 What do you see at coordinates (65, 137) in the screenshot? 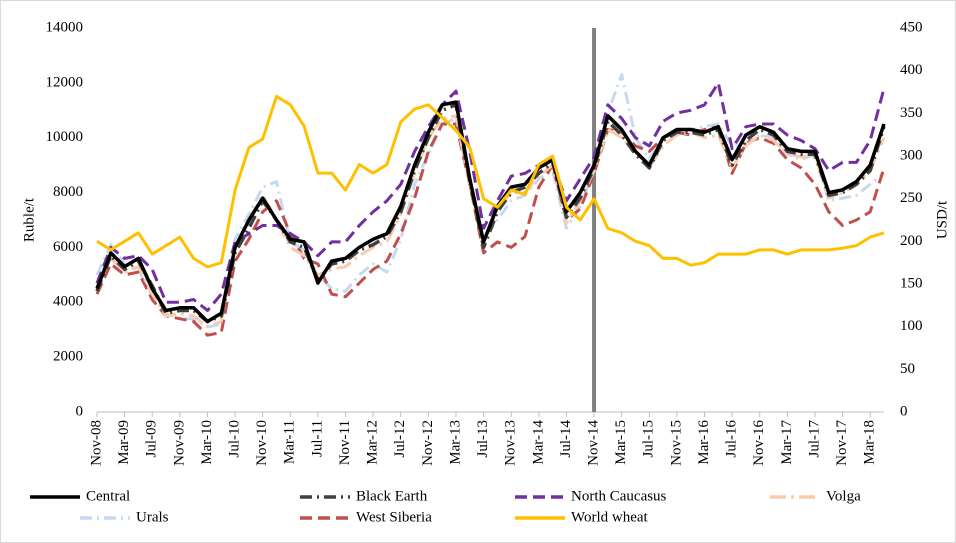
I see `y-tick-label: 10000` at bounding box center [65, 137].